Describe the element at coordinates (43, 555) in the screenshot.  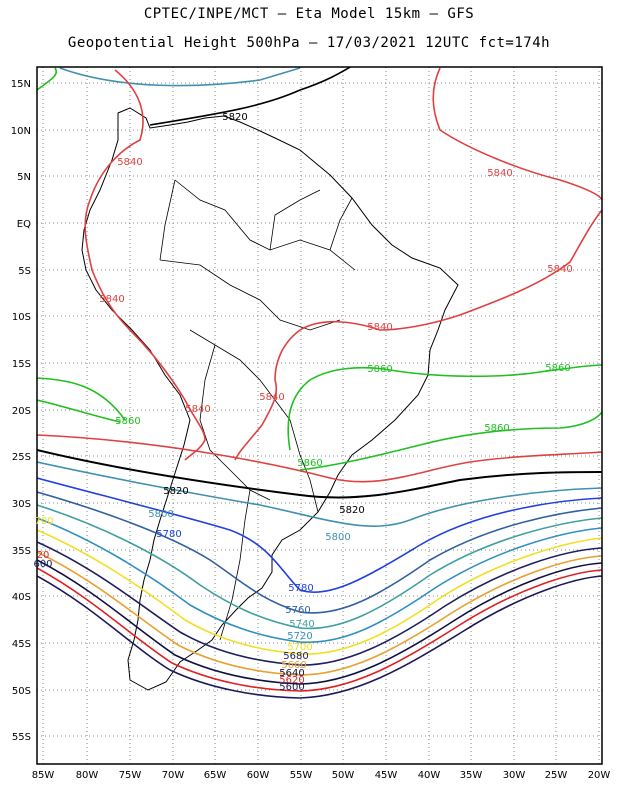
I see `contour-label-5620: 20` at that location.